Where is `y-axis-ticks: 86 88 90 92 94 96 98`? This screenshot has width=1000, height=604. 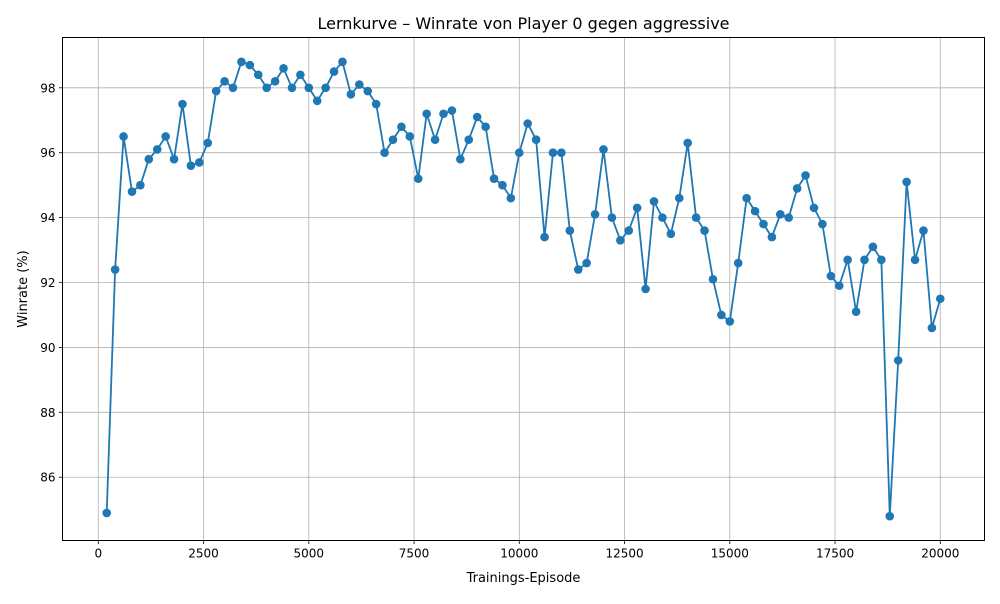
y-axis-ticks: 86 88 90 92 94 96 98 is located at coordinates (51, 283).